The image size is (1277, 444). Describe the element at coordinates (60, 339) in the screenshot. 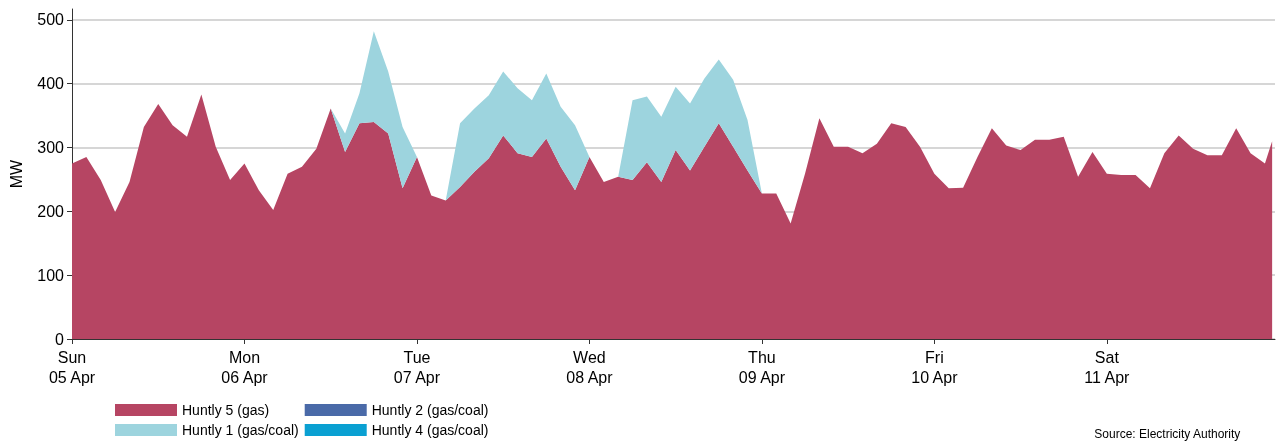

I see `y-tick-label: 0` at that location.